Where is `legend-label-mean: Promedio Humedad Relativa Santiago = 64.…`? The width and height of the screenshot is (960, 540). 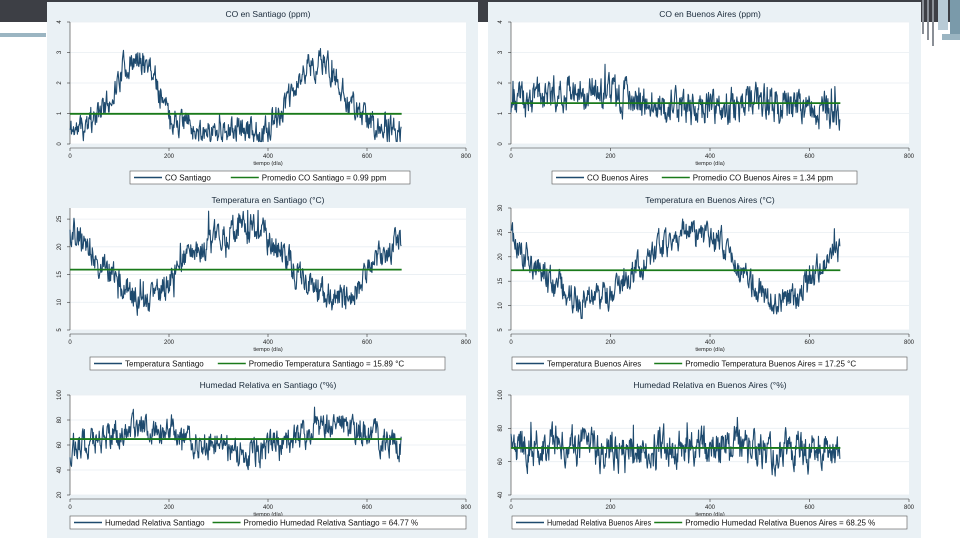 legend-label-mean: Promedio Humedad Relativa Santiago = 64.… is located at coordinates (331, 523).